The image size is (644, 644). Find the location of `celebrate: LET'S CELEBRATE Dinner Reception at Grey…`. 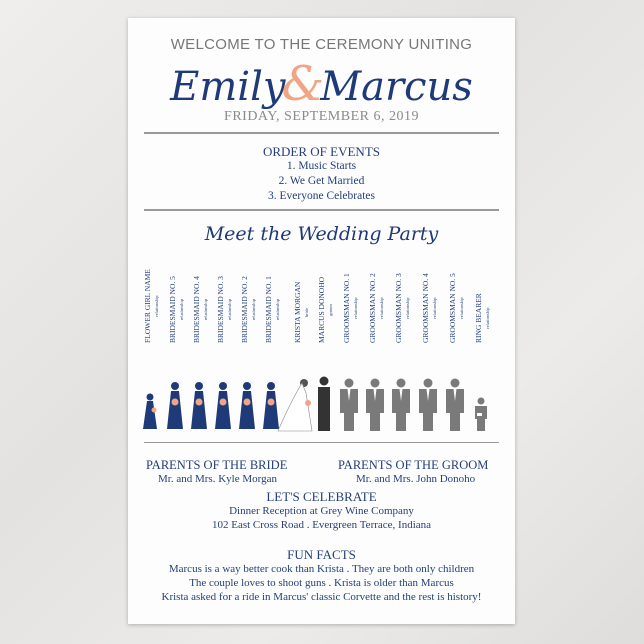

celebrate: LET'S CELEBRATE Dinner Reception at Grey… is located at coordinates (321, 511).